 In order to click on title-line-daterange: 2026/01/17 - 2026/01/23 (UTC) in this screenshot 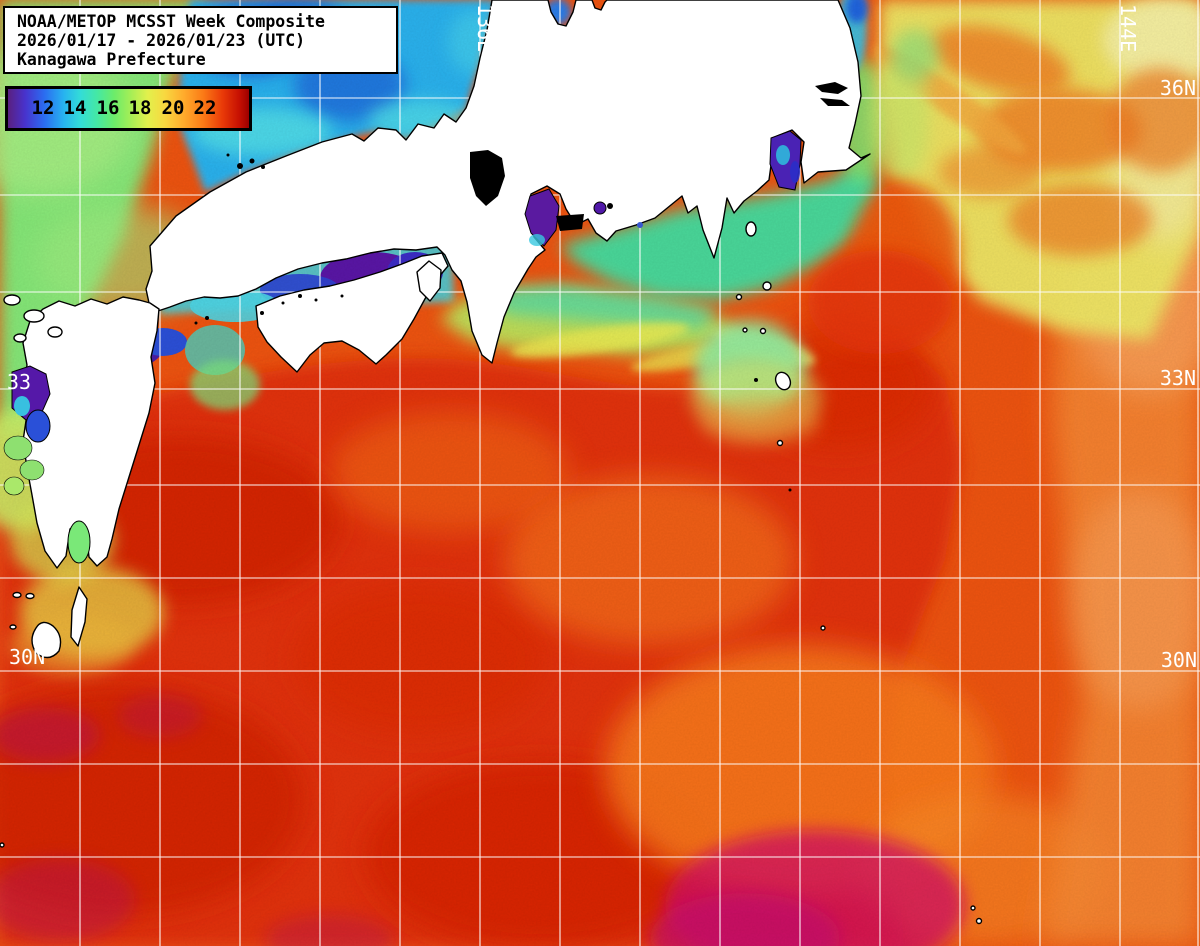, I will do `click(161, 40)`.